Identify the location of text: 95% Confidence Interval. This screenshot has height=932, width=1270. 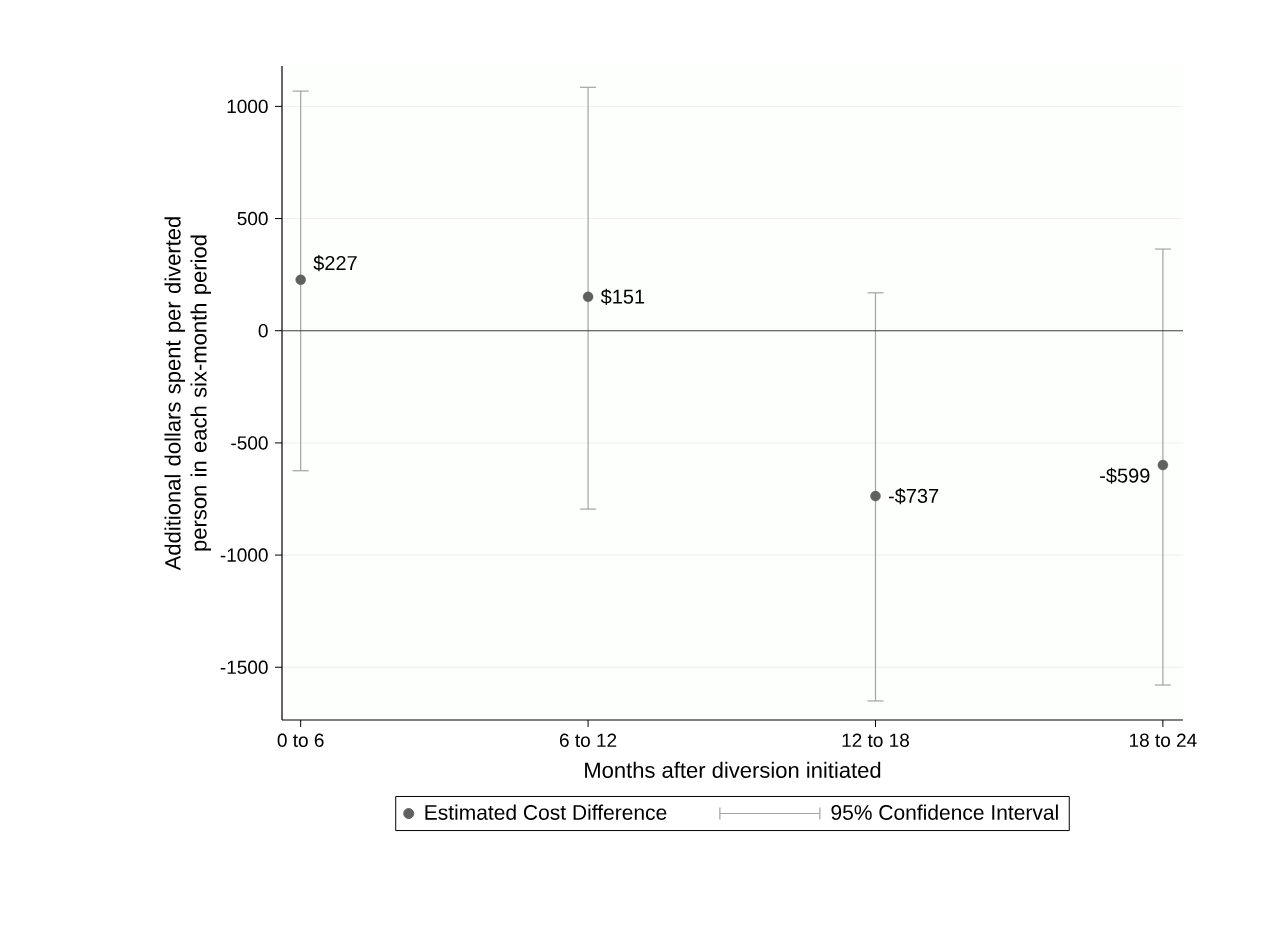
(944, 812).